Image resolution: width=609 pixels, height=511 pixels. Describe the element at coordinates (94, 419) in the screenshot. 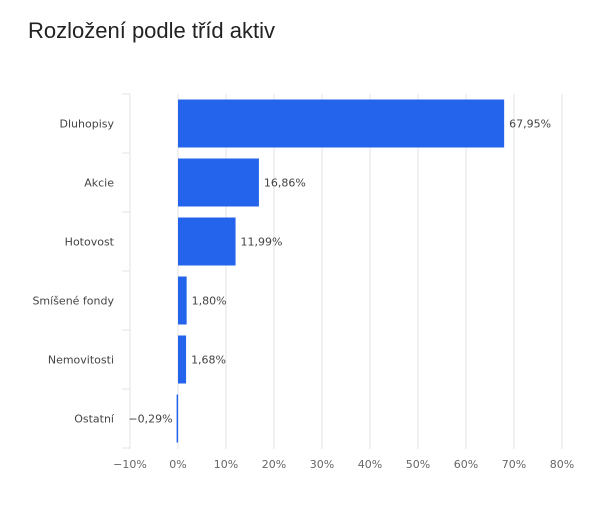

I see `category-label: Ostatní` at that location.